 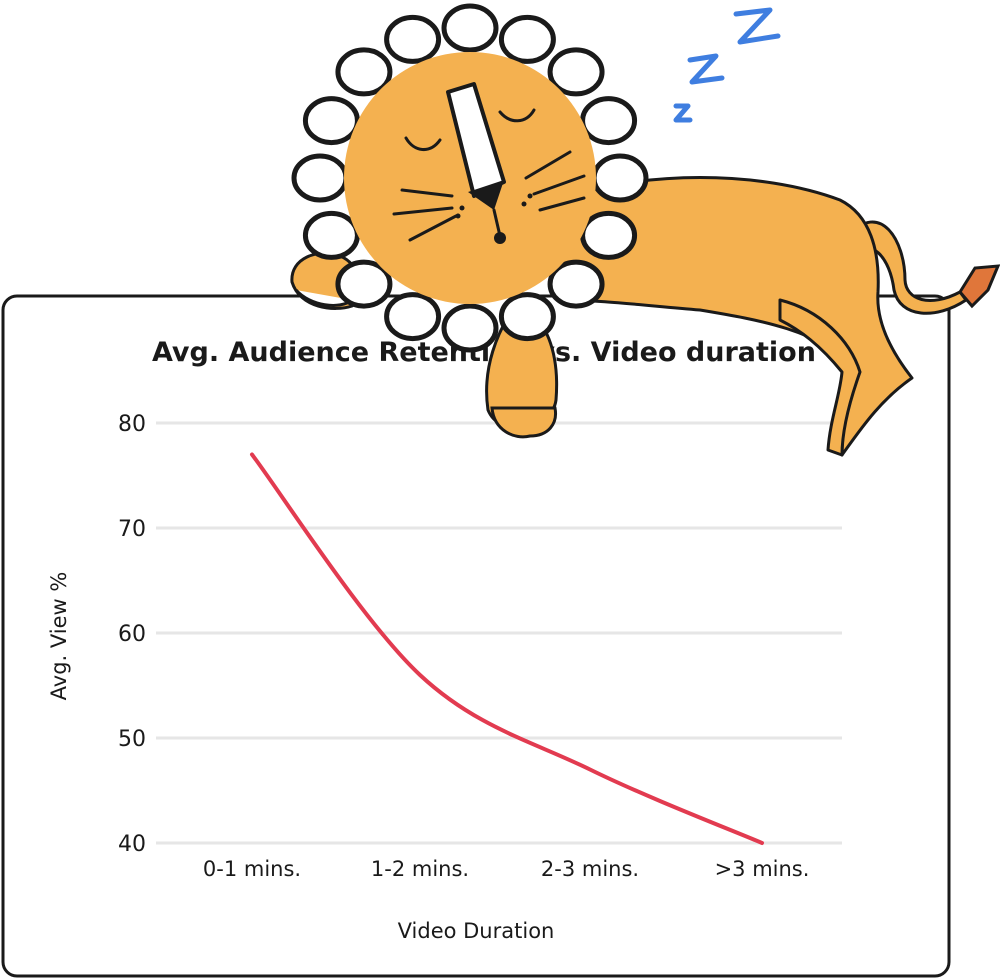 What do you see at coordinates (506, 869) in the screenshot?
I see `x-axis-ticks: 0-1 mins. 1-2 mins. 2-3 mins. >3 mins.` at bounding box center [506, 869].